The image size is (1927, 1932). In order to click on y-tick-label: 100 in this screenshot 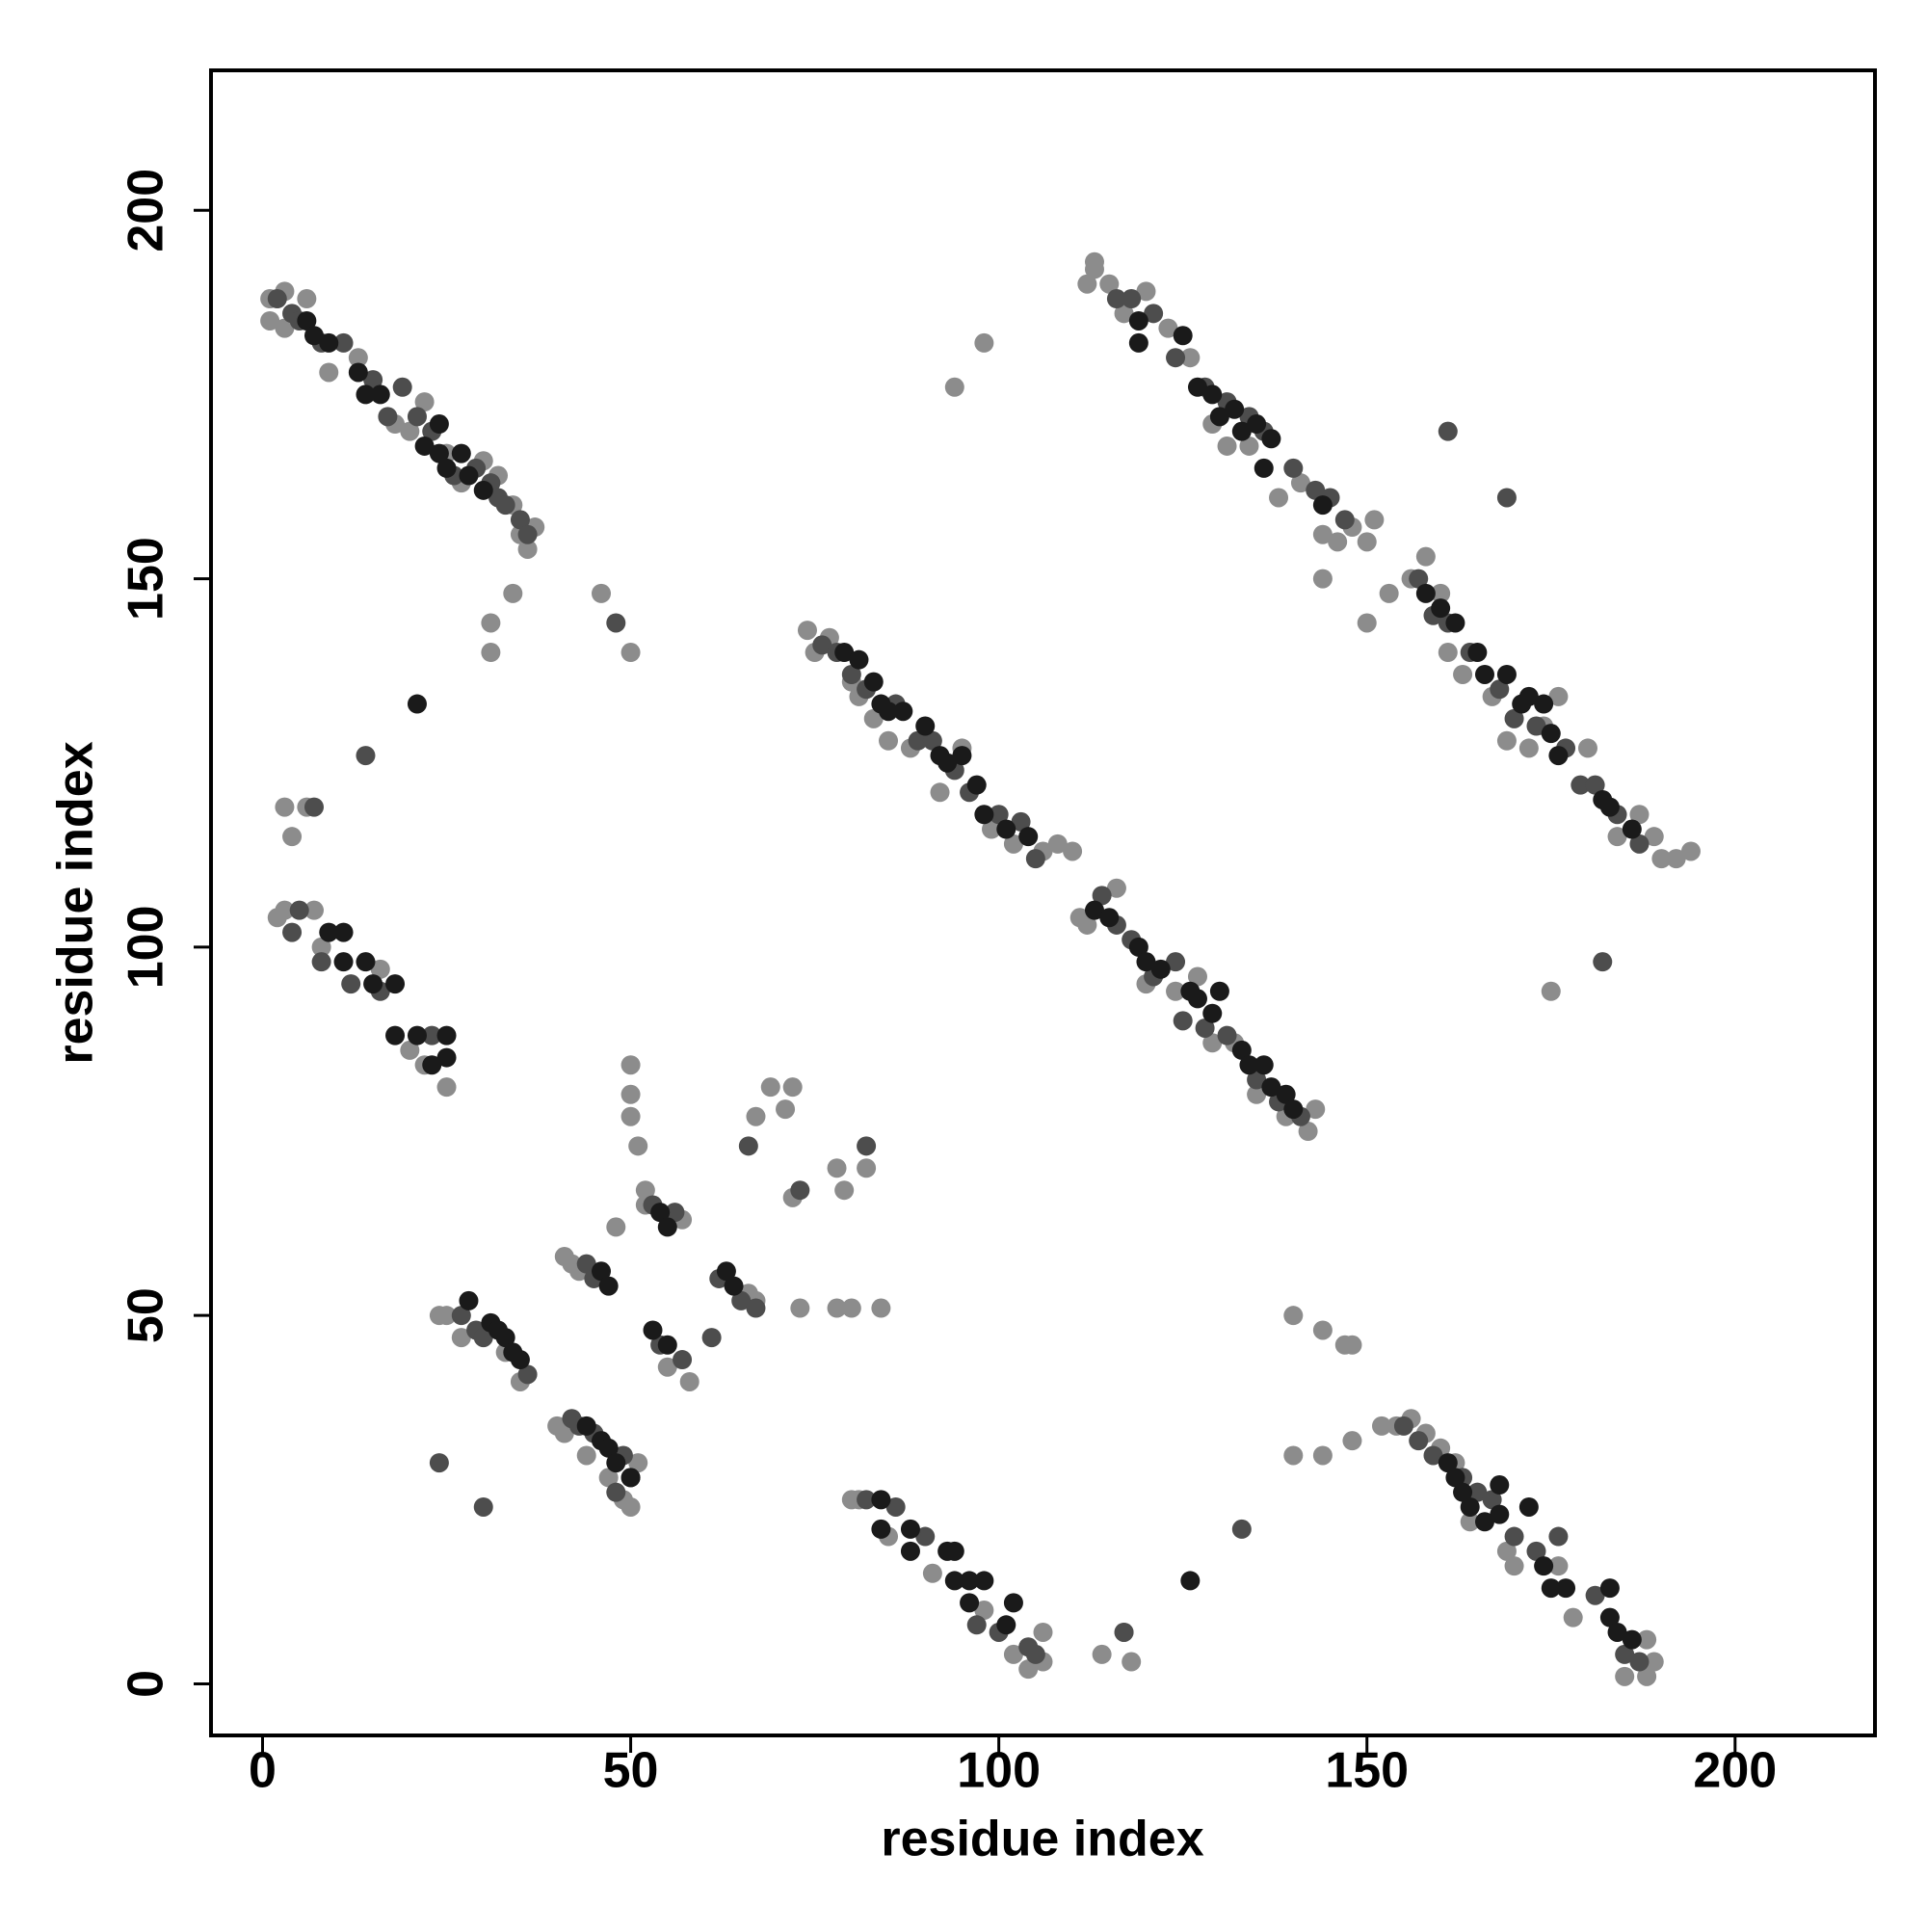, I will do `click(146, 947)`.